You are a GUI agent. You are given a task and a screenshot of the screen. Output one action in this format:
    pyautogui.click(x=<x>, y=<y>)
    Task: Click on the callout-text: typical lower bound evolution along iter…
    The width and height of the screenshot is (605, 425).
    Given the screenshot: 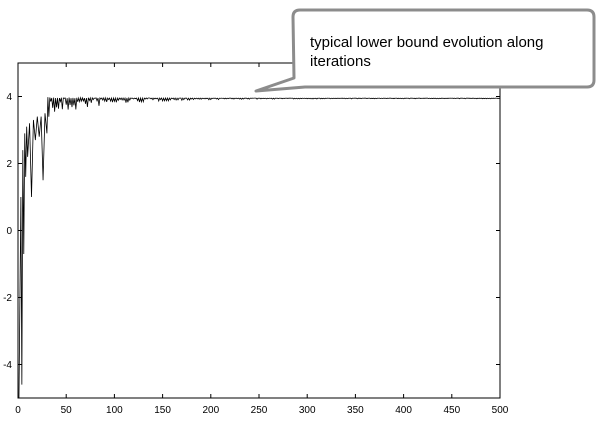 What is the action you would take?
    pyautogui.click(x=429, y=52)
    